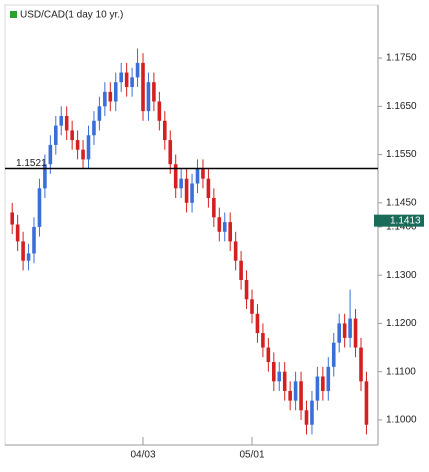  Describe the element at coordinates (71, 15) in the screenshot. I see `legend-label: USD/CAD(1 day 10 yr.)` at that location.